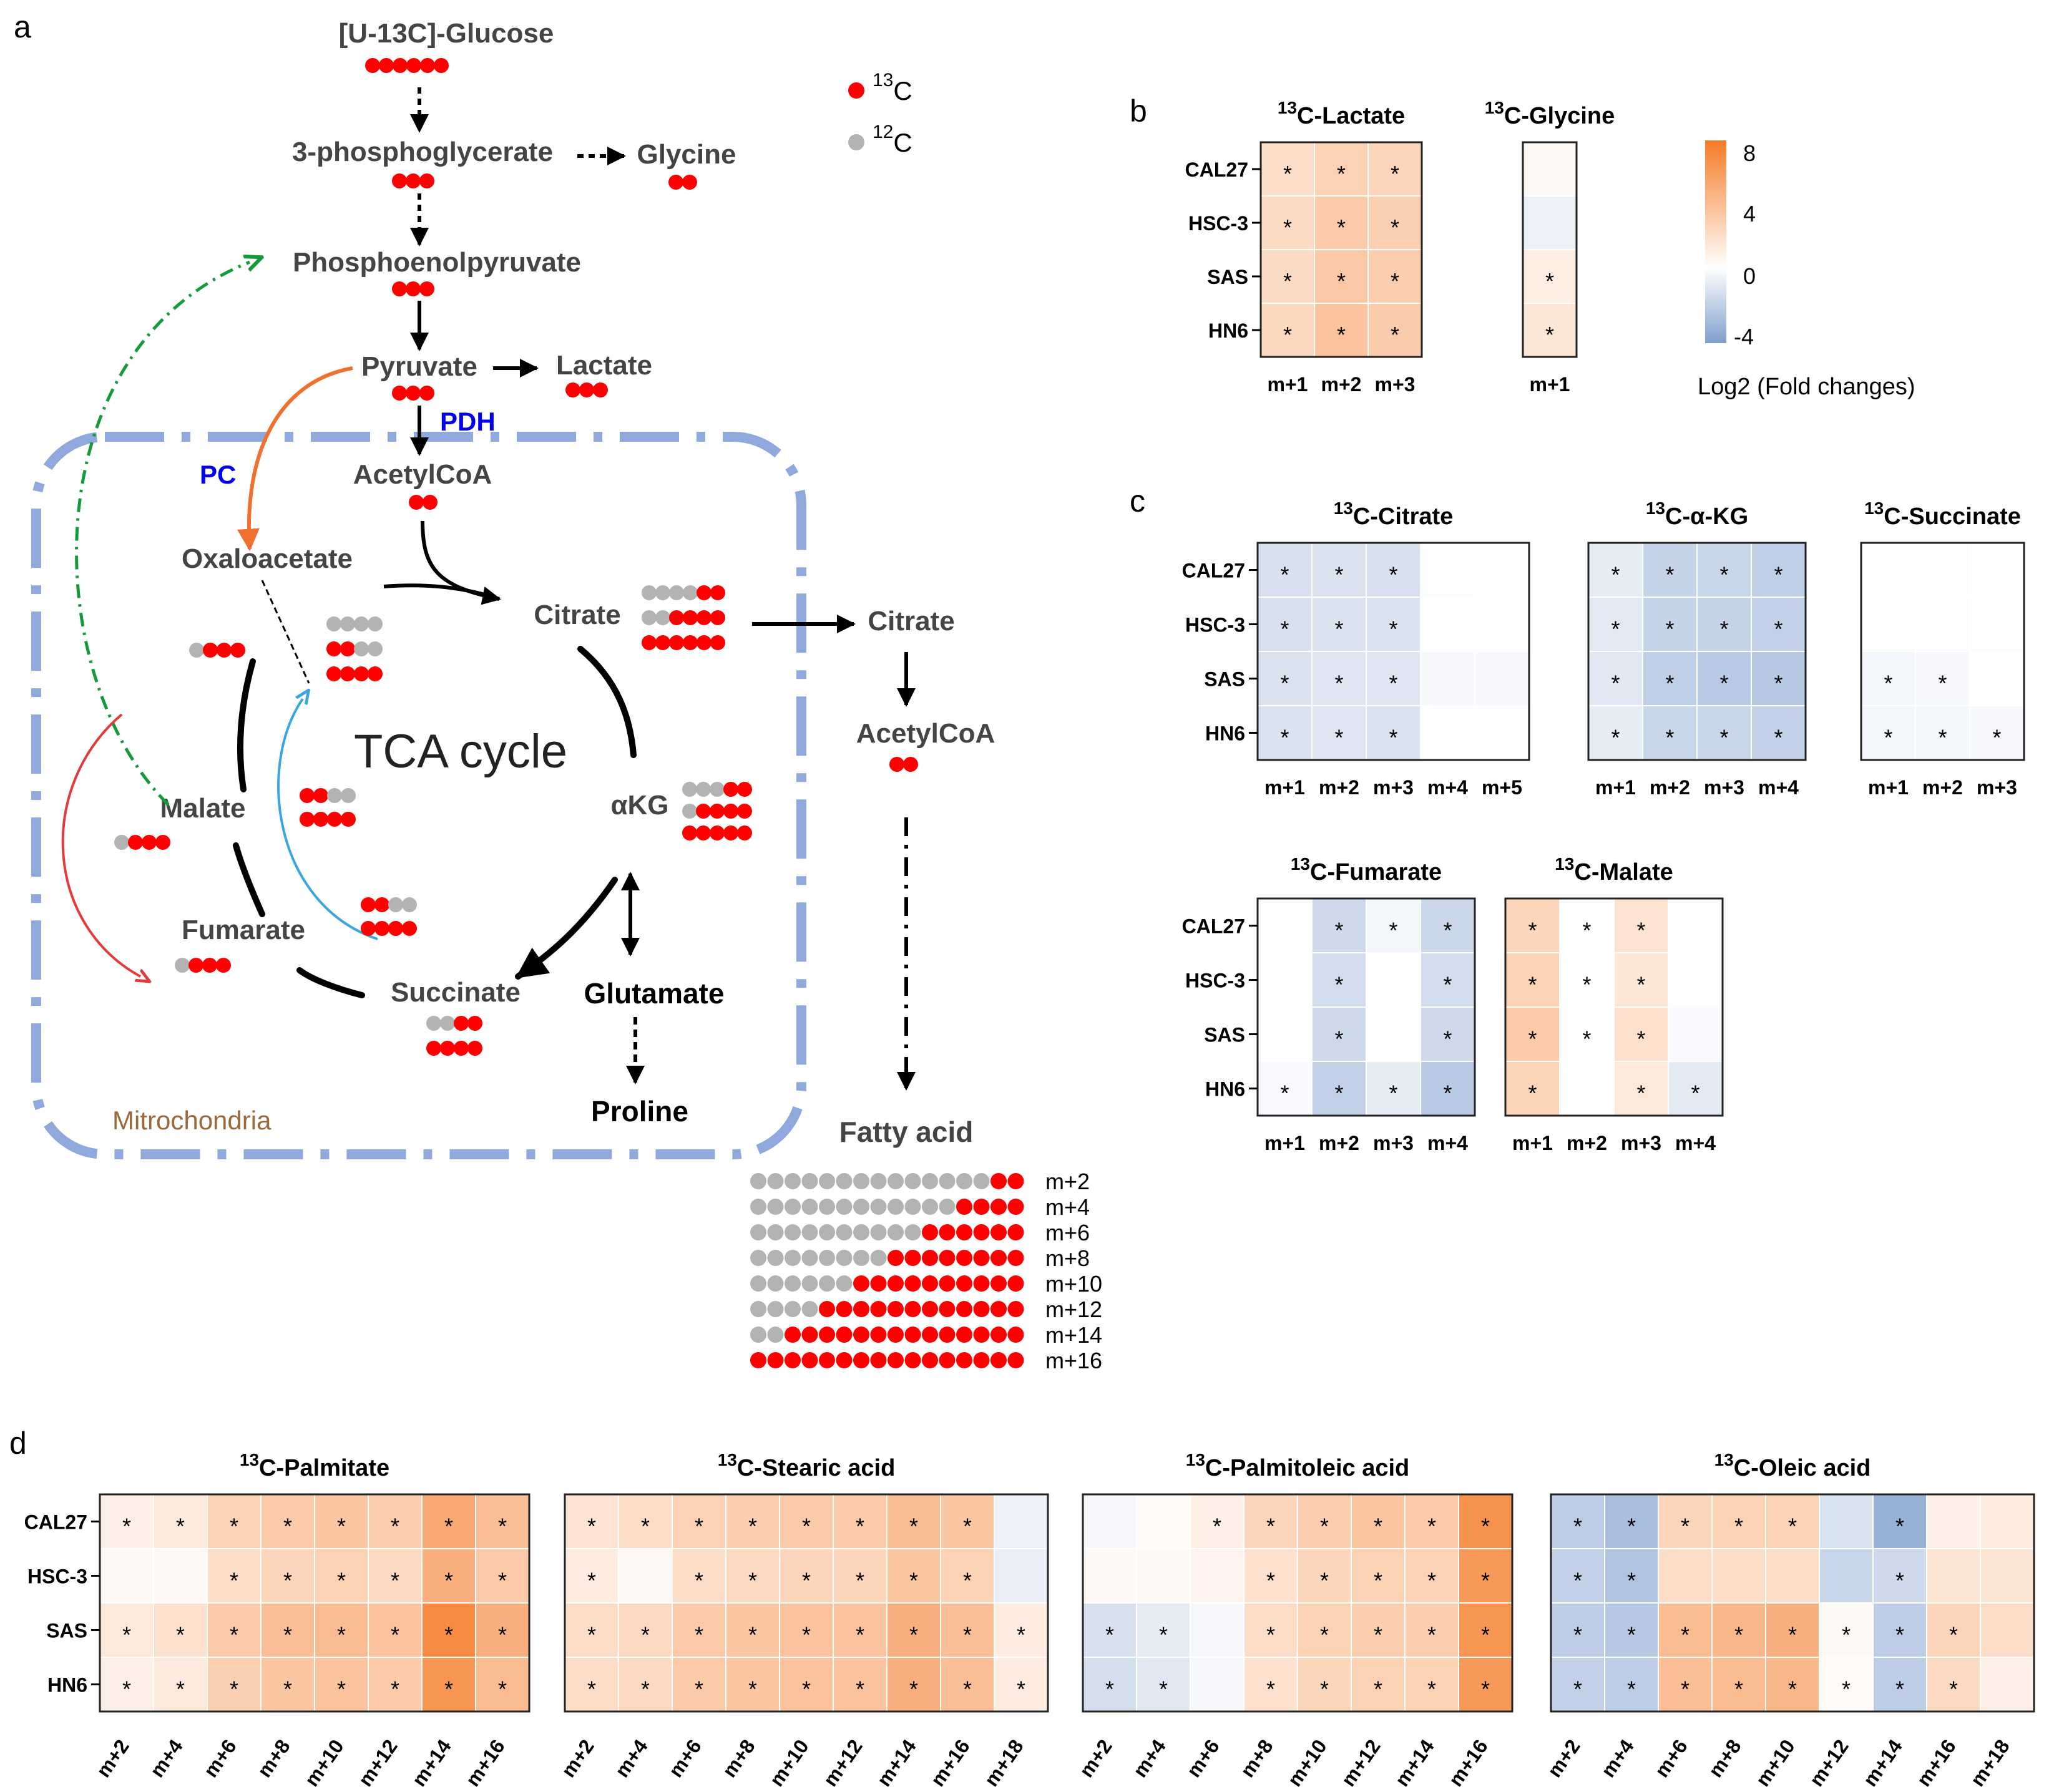 Image resolution: width=2054 pixels, height=1792 pixels. I want to click on isotope-legend: 13C 12C, so click(880, 113).